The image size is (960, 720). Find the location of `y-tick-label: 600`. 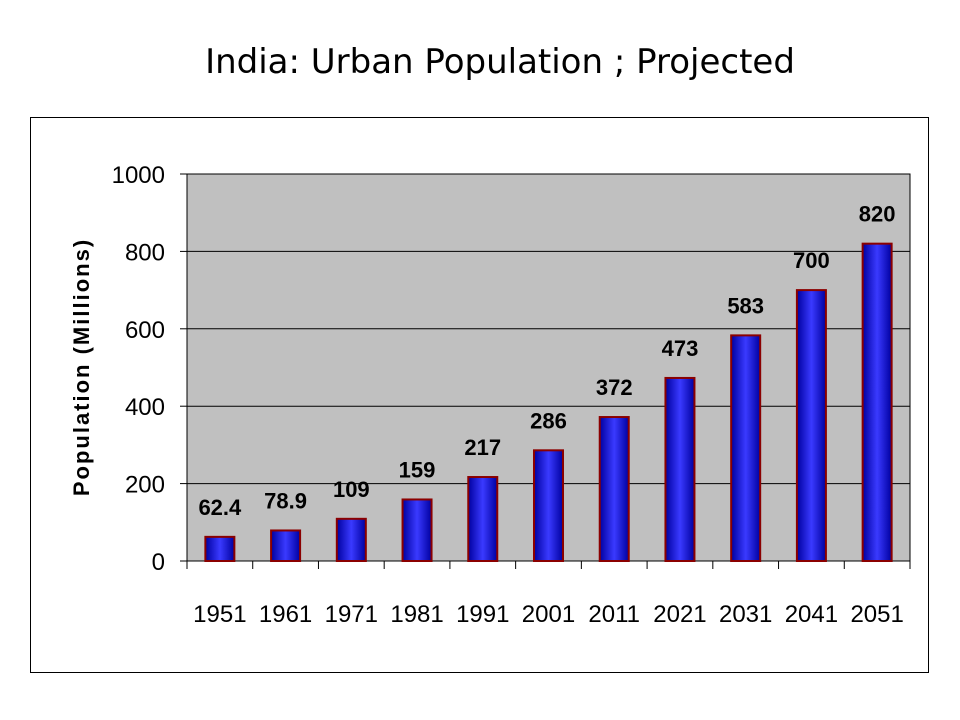

y-tick-label: 600 is located at coordinates (145, 330).